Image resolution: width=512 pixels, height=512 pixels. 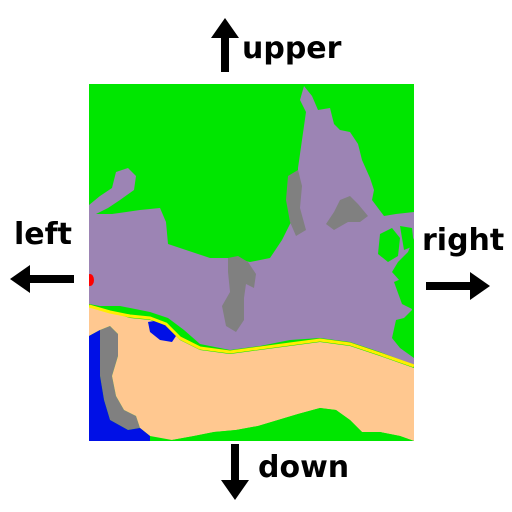 I want to click on path-line, so click(x=251, y=336).